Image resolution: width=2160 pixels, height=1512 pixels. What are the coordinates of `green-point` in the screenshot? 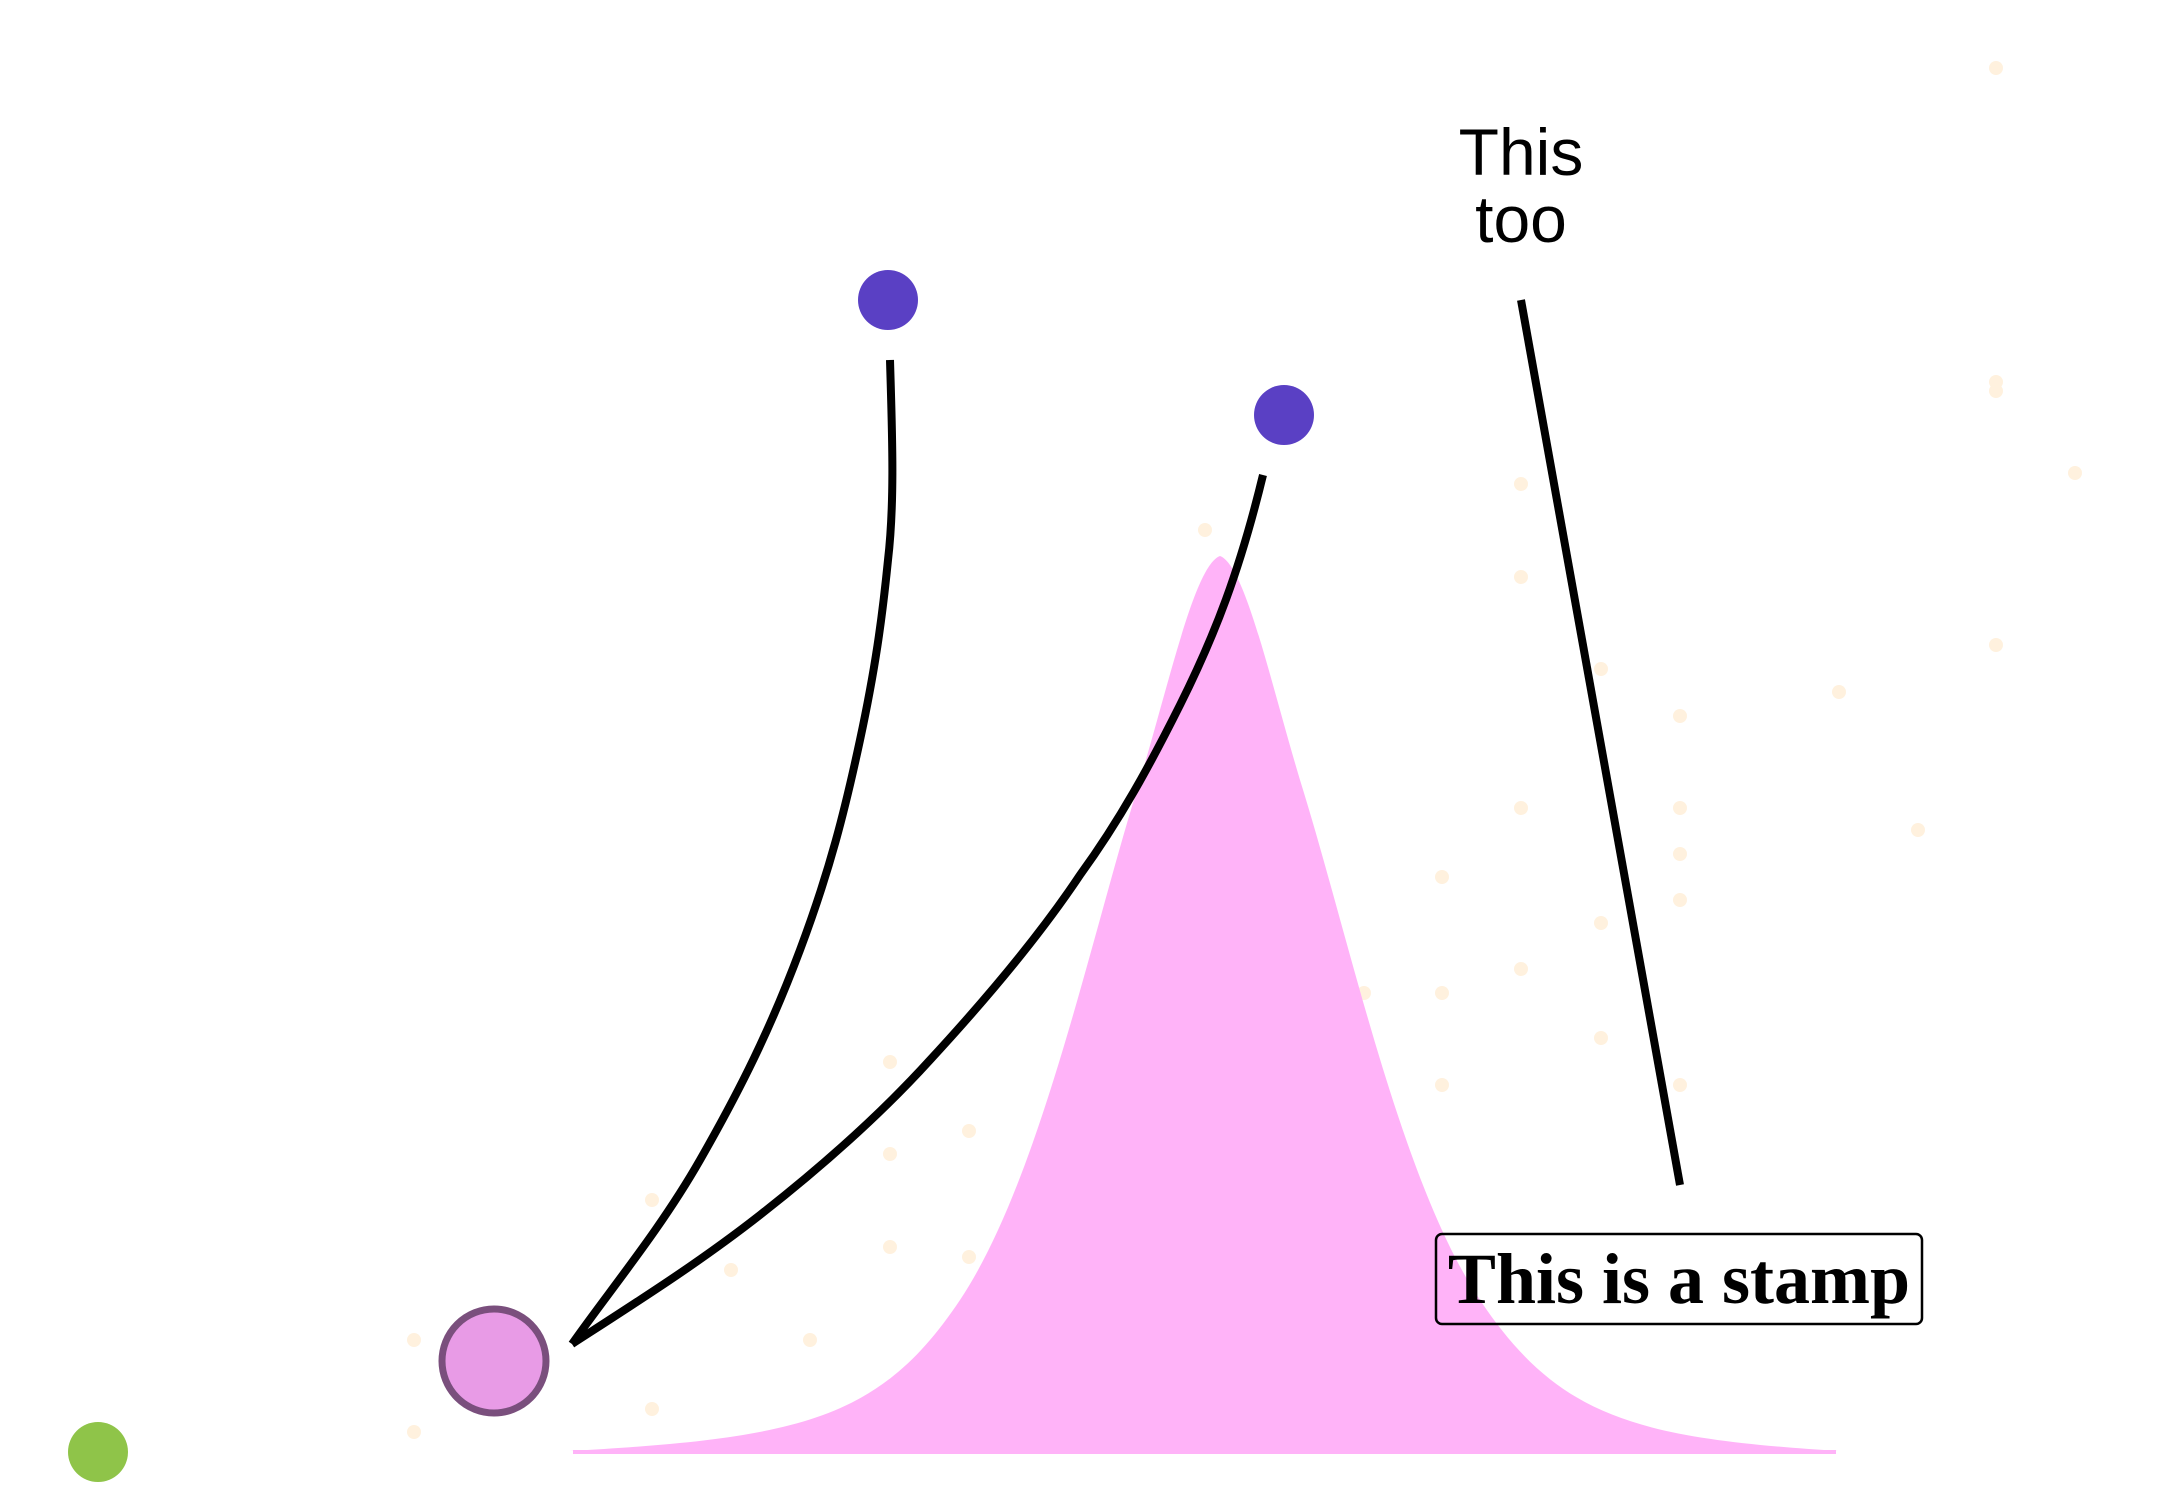 It's located at (98, 1452).